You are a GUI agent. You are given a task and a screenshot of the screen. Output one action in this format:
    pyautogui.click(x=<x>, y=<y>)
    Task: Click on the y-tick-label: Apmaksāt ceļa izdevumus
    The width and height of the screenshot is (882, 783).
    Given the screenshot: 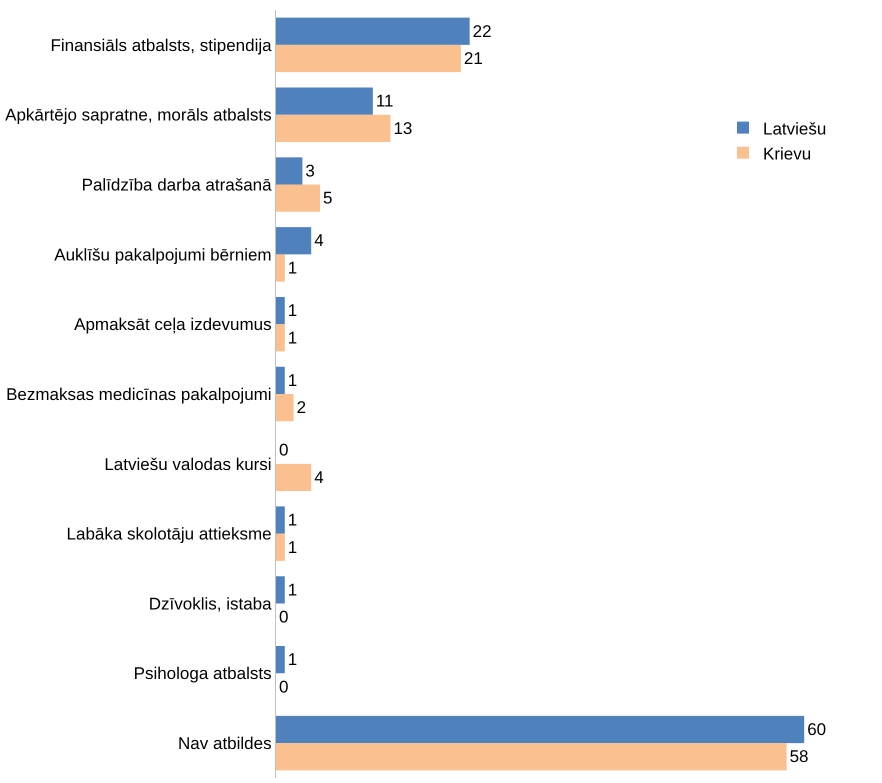 What is the action you would take?
    pyautogui.click(x=173, y=324)
    